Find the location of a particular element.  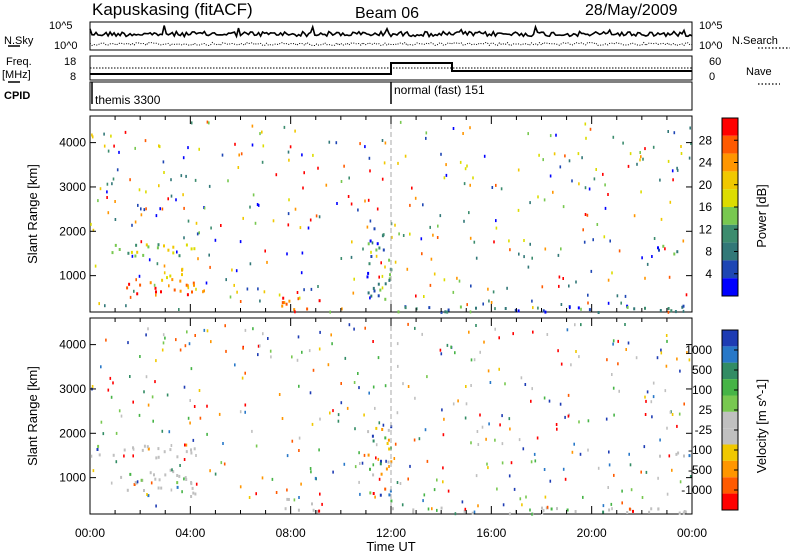

colorbar-tick-label: 8 is located at coordinates (708, 252).